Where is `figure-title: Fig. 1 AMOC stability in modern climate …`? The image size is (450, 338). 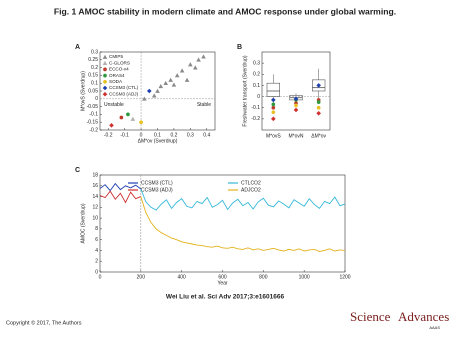 figure-title: Fig. 1 AMOC stability in modern climate … is located at coordinates (225, 11).